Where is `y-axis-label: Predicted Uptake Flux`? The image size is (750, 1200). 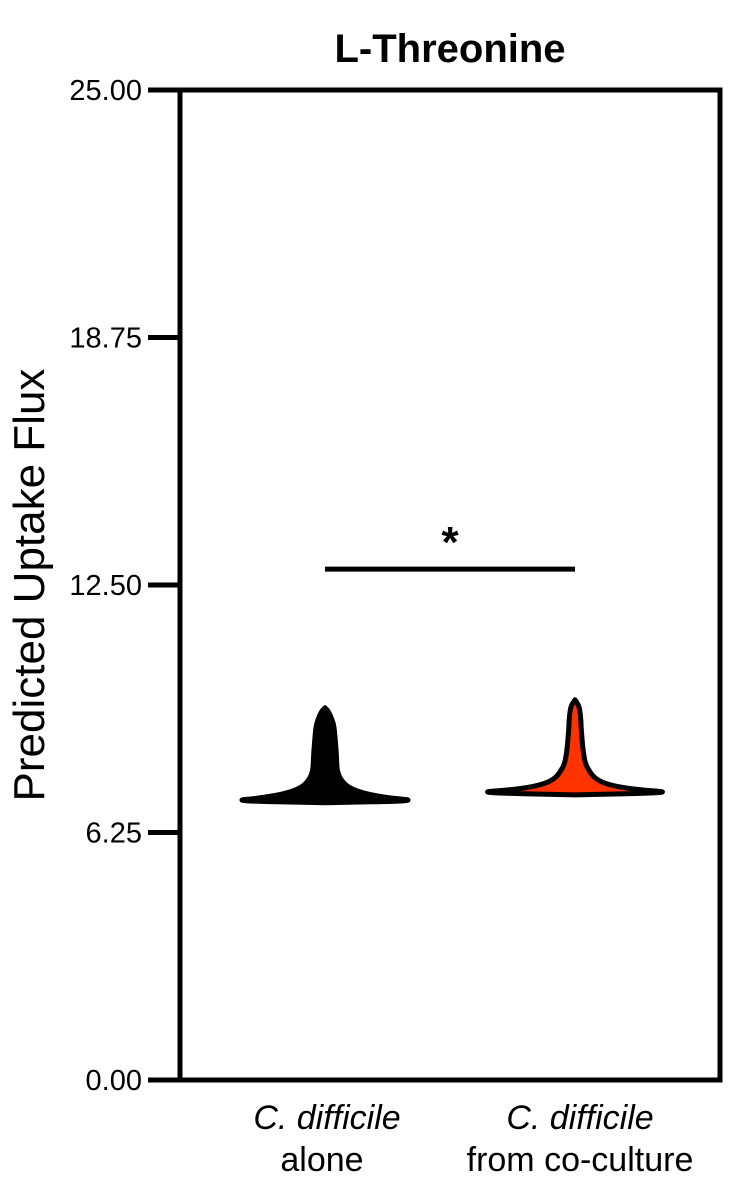
y-axis-label: Predicted Uptake Flux is located at coordinates (29, 585).